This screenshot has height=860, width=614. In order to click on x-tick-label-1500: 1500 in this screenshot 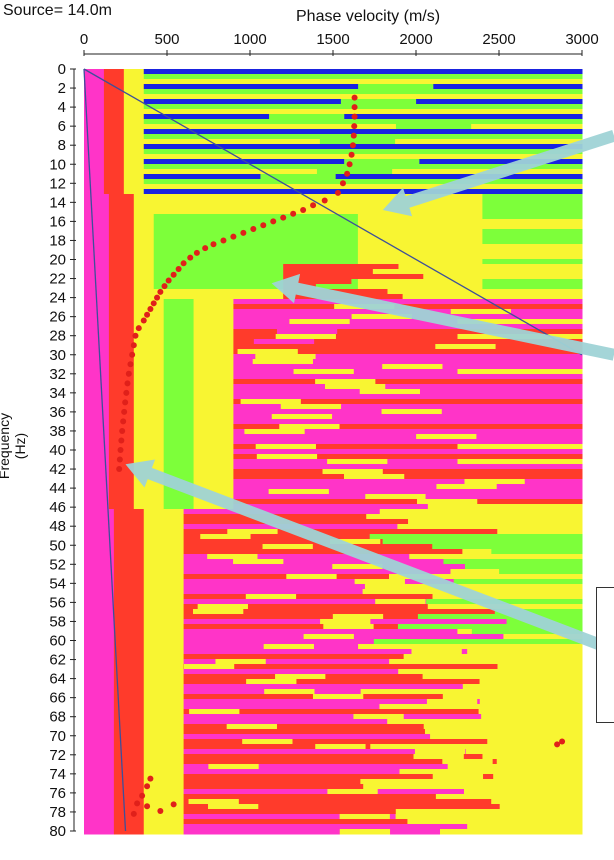, I will do `click(332, 39)`.